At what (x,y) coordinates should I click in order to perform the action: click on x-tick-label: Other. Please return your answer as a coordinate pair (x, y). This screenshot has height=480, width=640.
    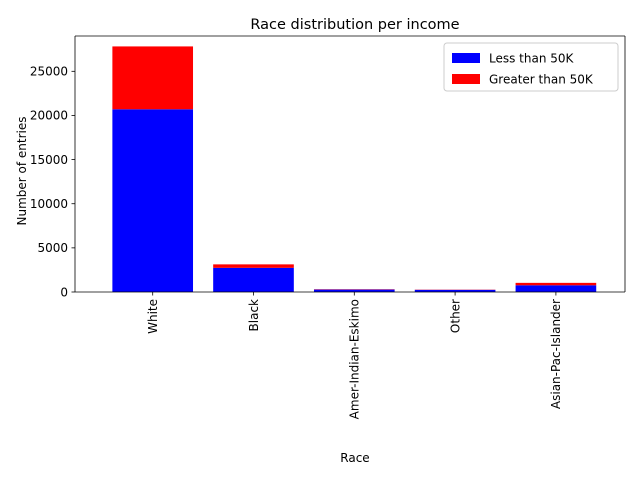
    Looking at the image, I should click on (455, 316).